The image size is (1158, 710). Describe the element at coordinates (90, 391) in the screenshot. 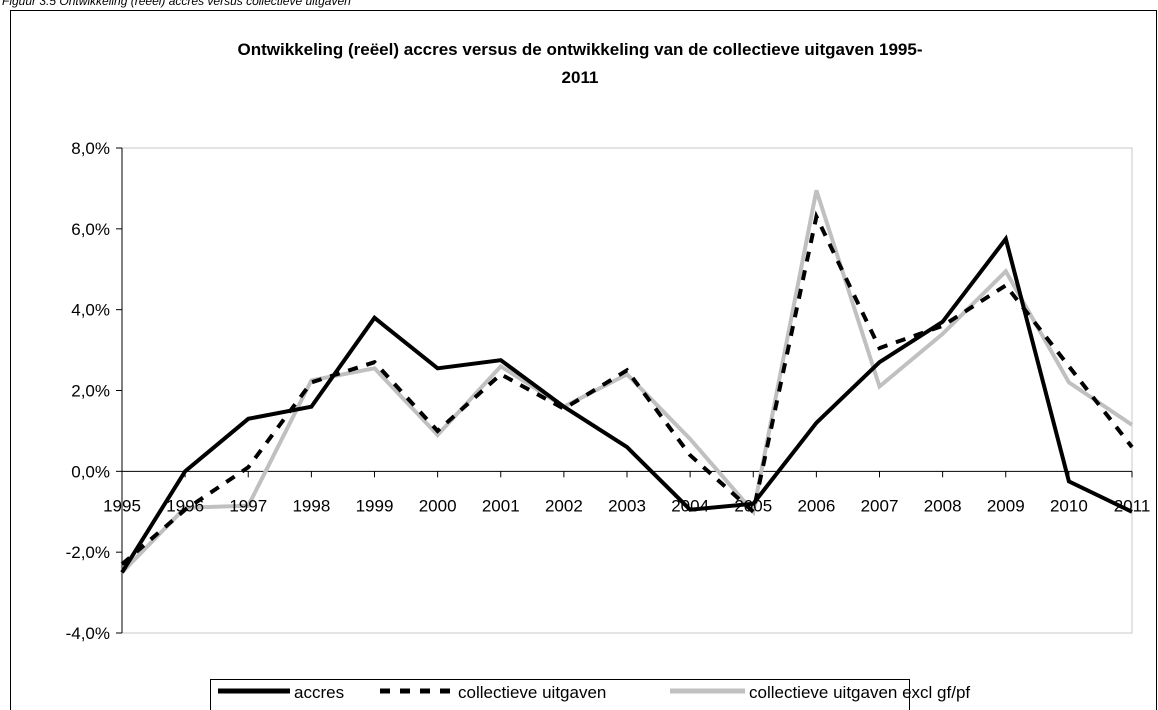

I see `y-tick-label: 2,0%` at that location.